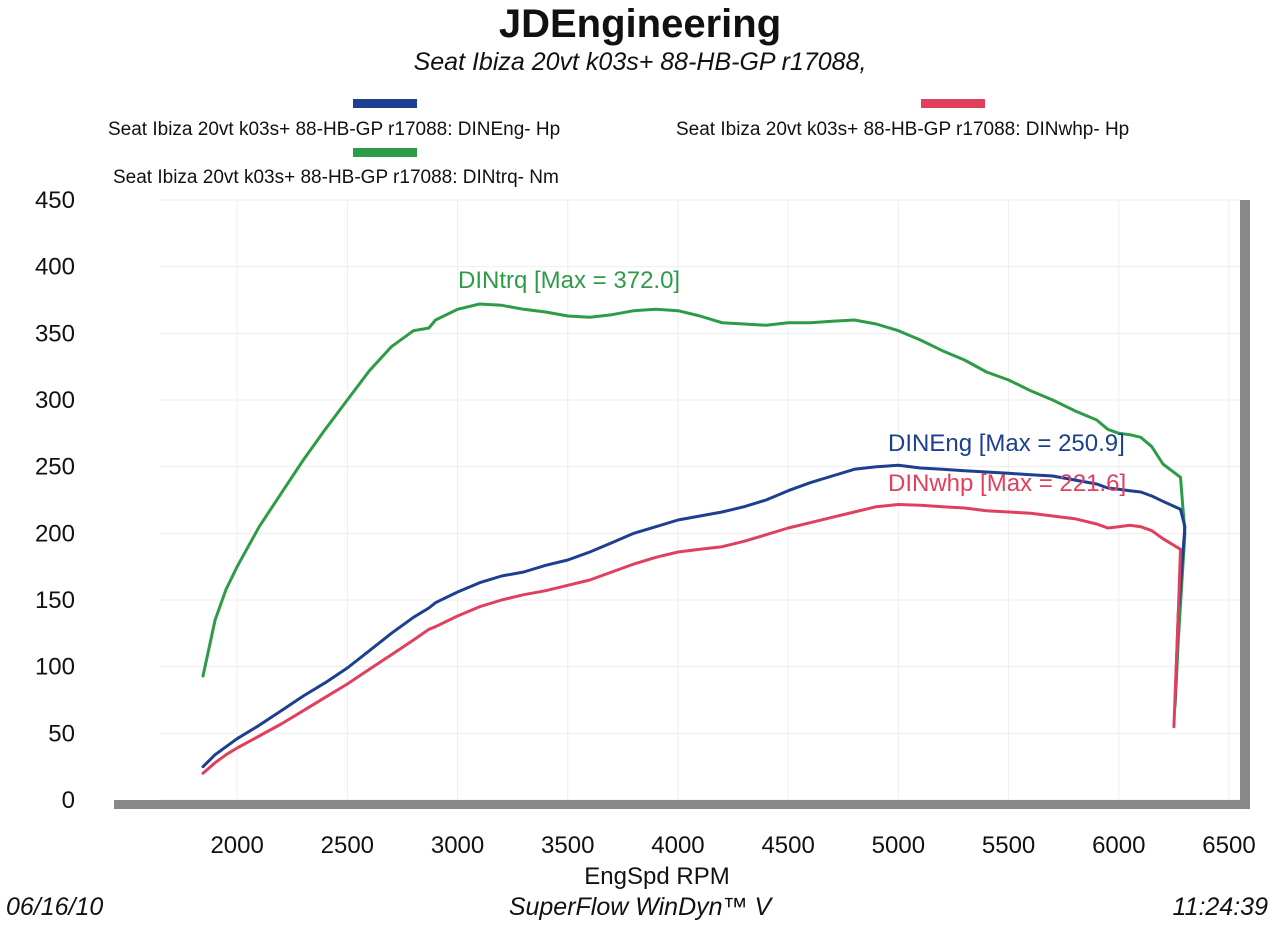  Describe the element at coordinates (55, 267) in the screenshot. I see `y-tick-label: 400` at that location.